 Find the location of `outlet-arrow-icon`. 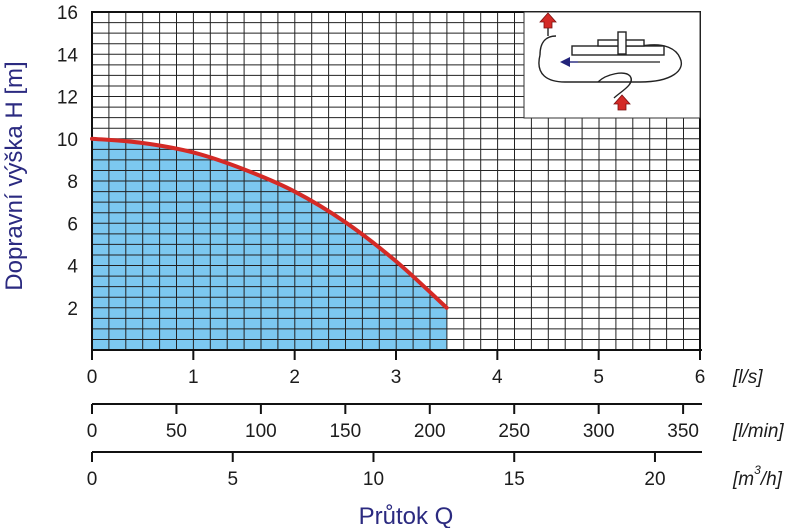

outlet-arrow-icon is located at coordinates (548, 20).